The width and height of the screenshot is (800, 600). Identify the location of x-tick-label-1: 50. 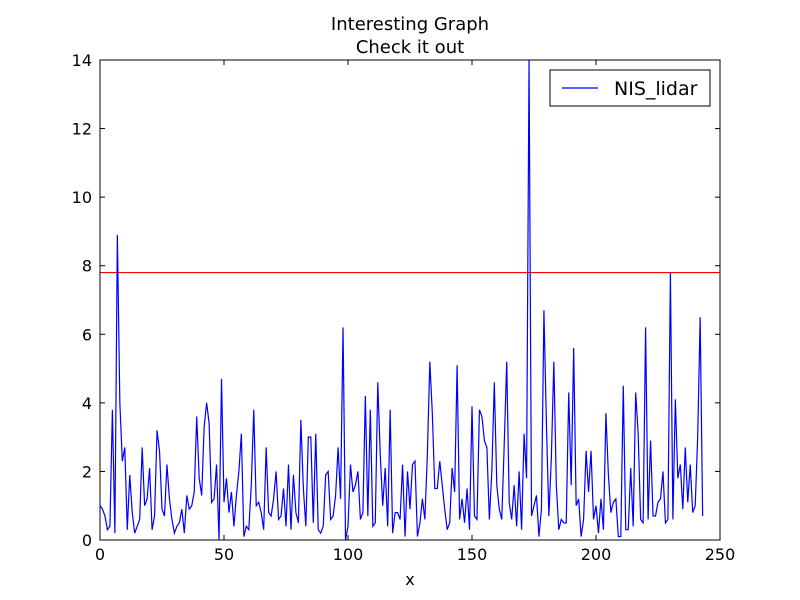
(224, 554).